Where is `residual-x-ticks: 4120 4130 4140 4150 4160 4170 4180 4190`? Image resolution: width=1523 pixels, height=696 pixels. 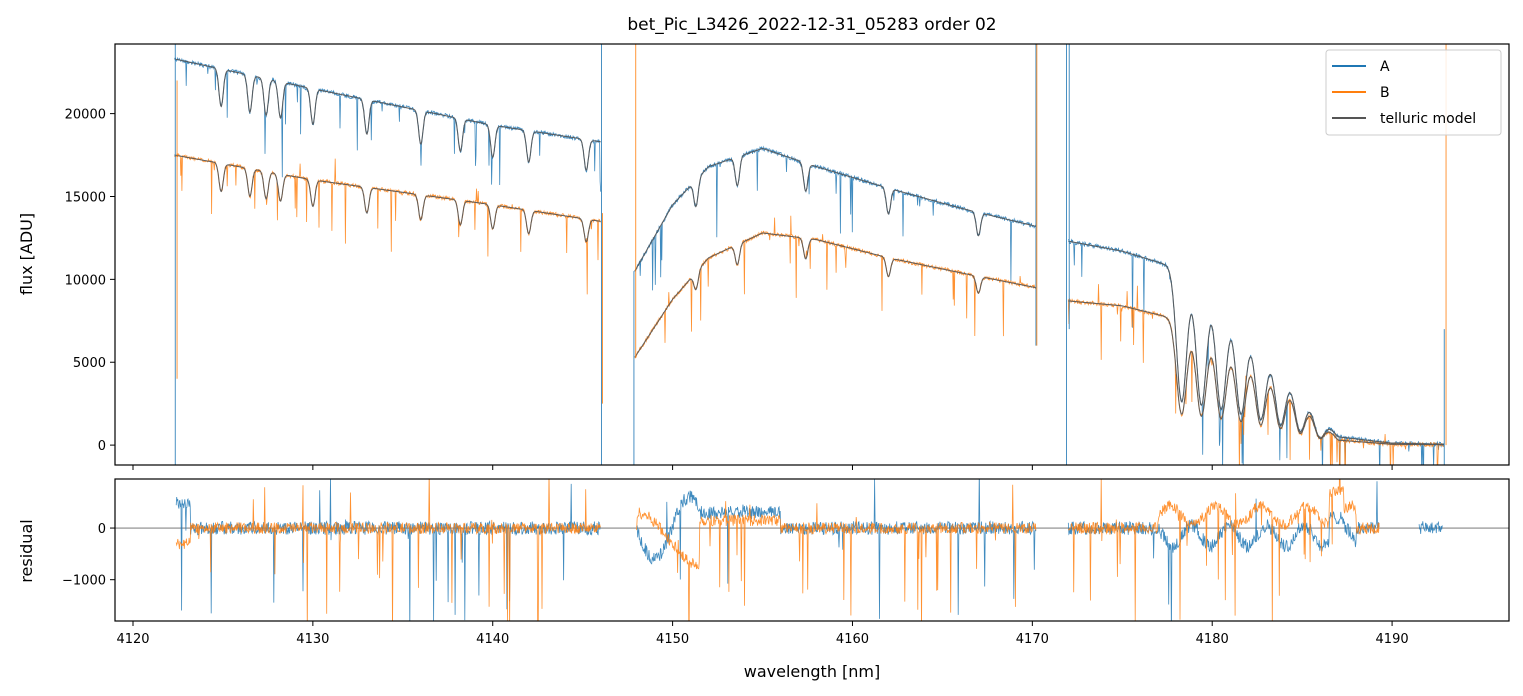
residual-x-ticks: 4120 4130 4140 4150 4160 4170 4180 4190 is located at coordinates (762, 634).